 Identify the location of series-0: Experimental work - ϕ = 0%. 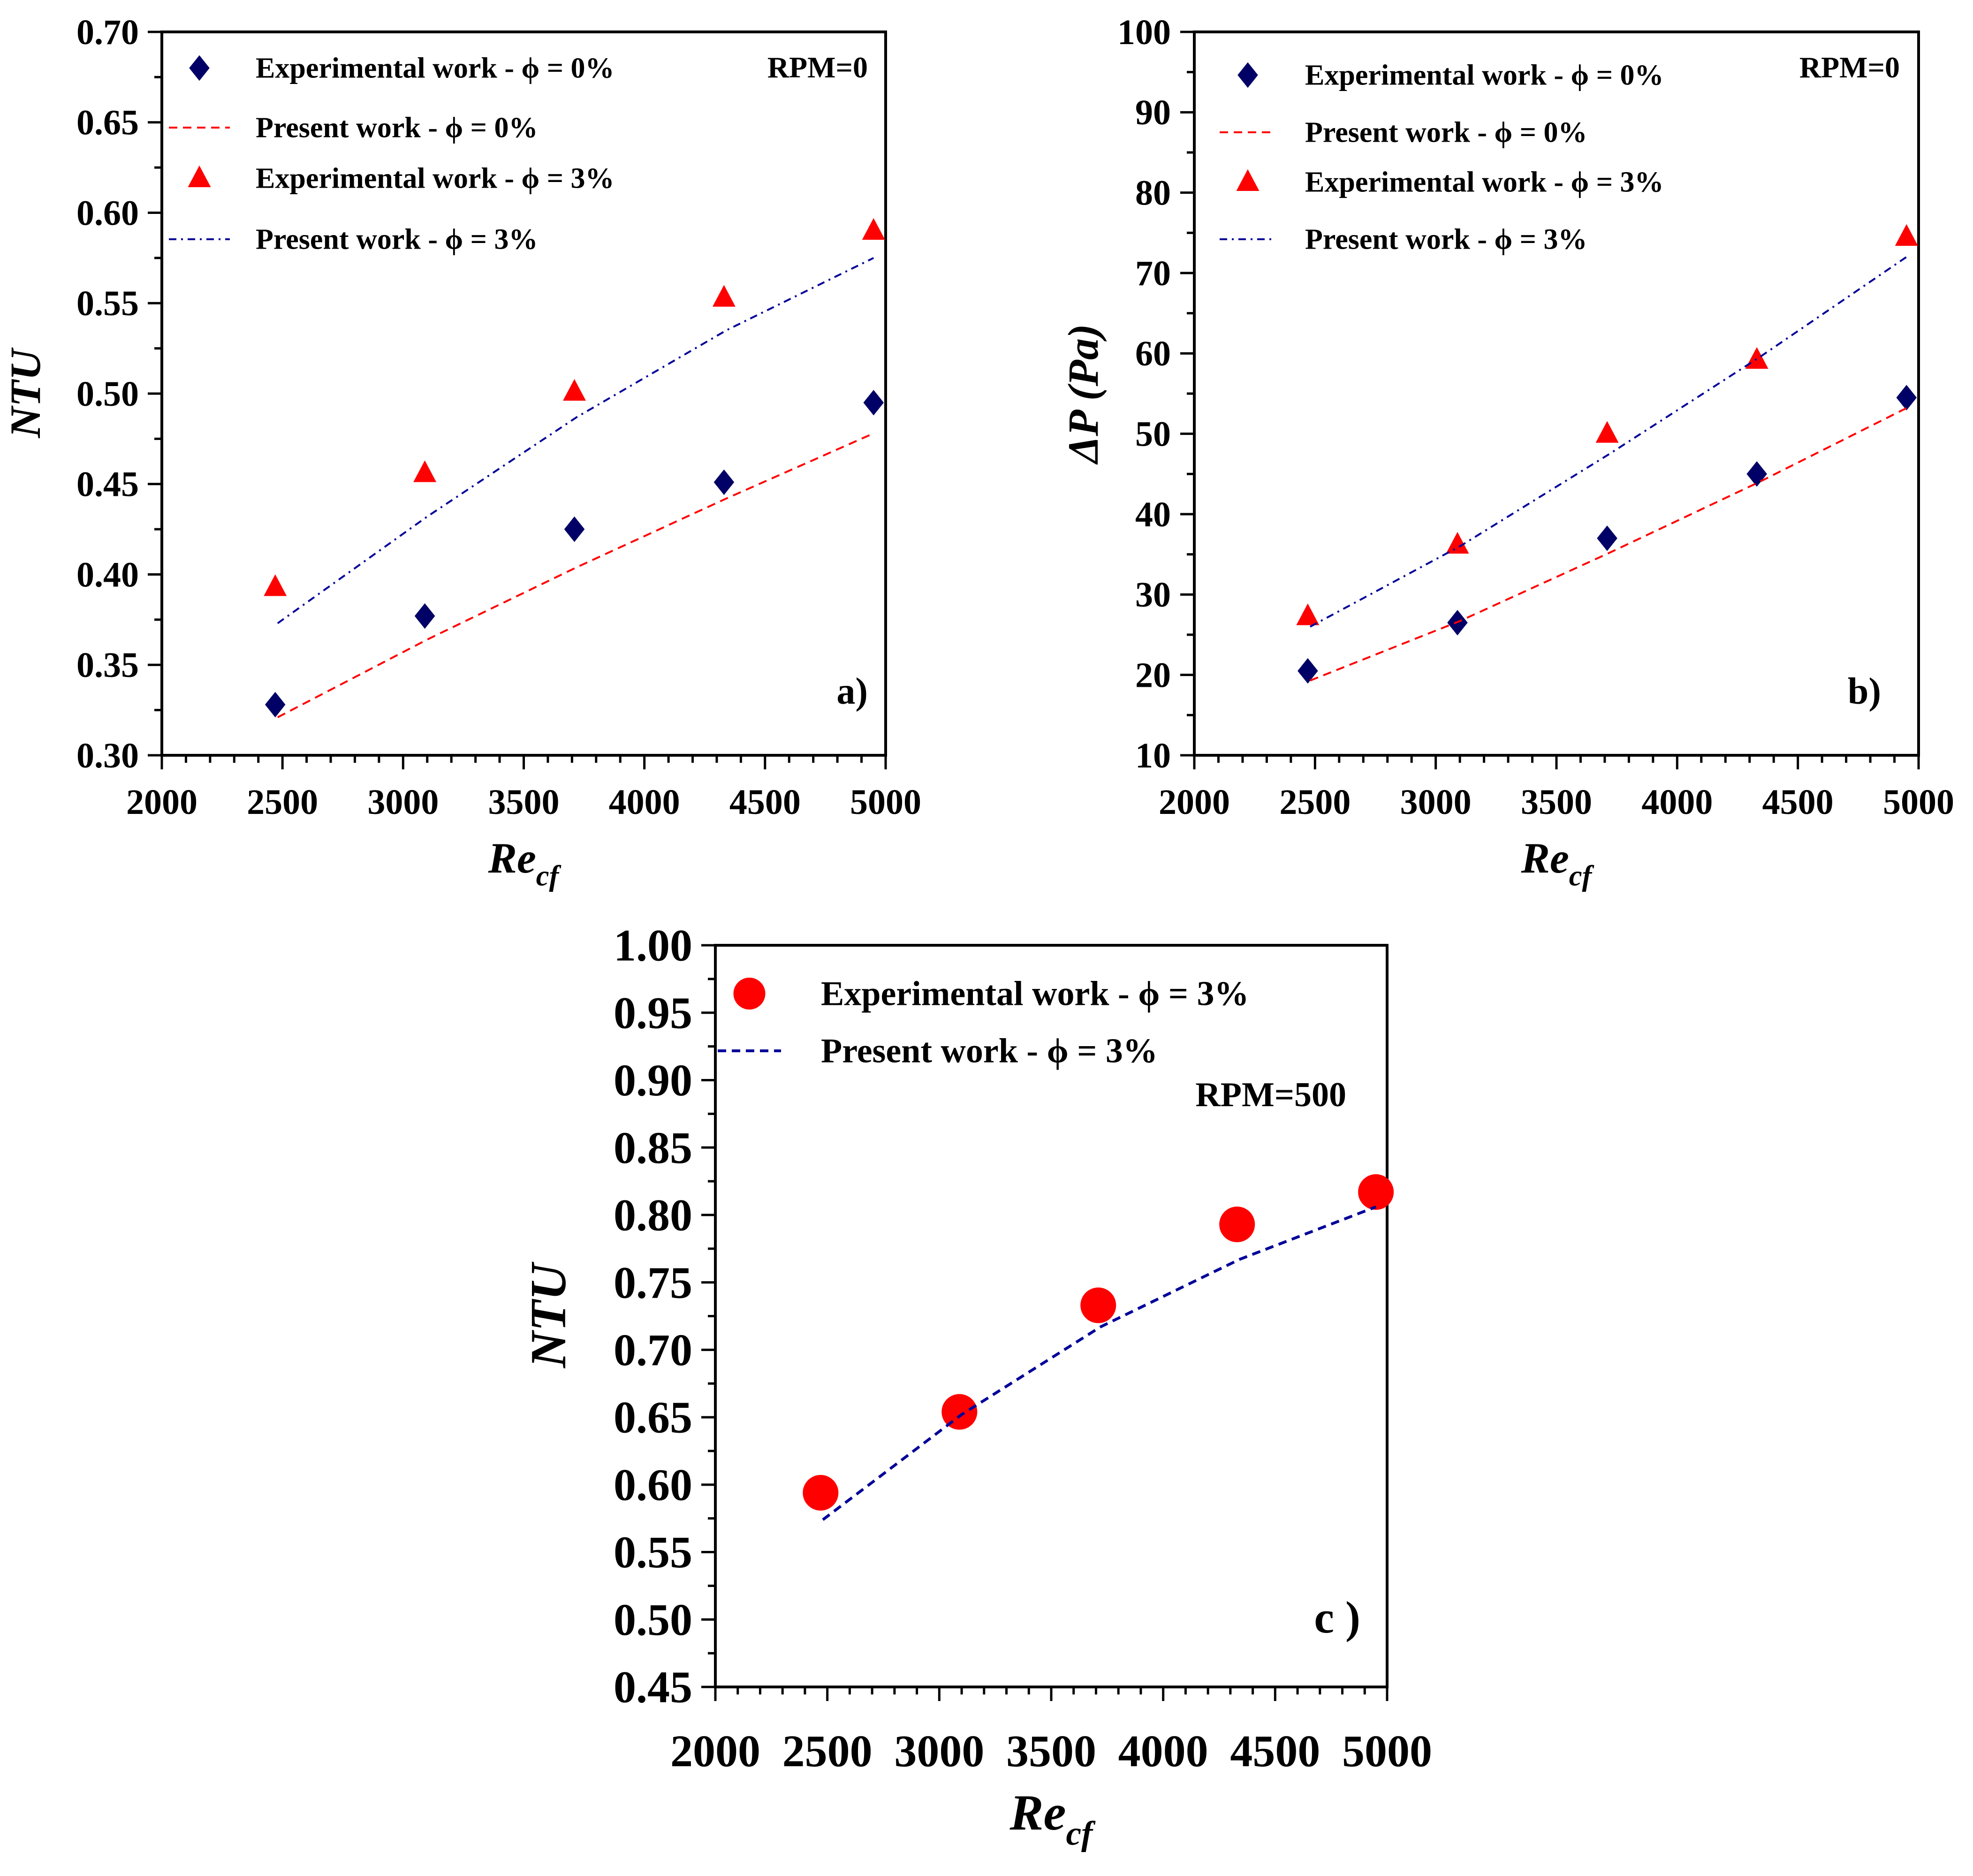
(1577, 371).